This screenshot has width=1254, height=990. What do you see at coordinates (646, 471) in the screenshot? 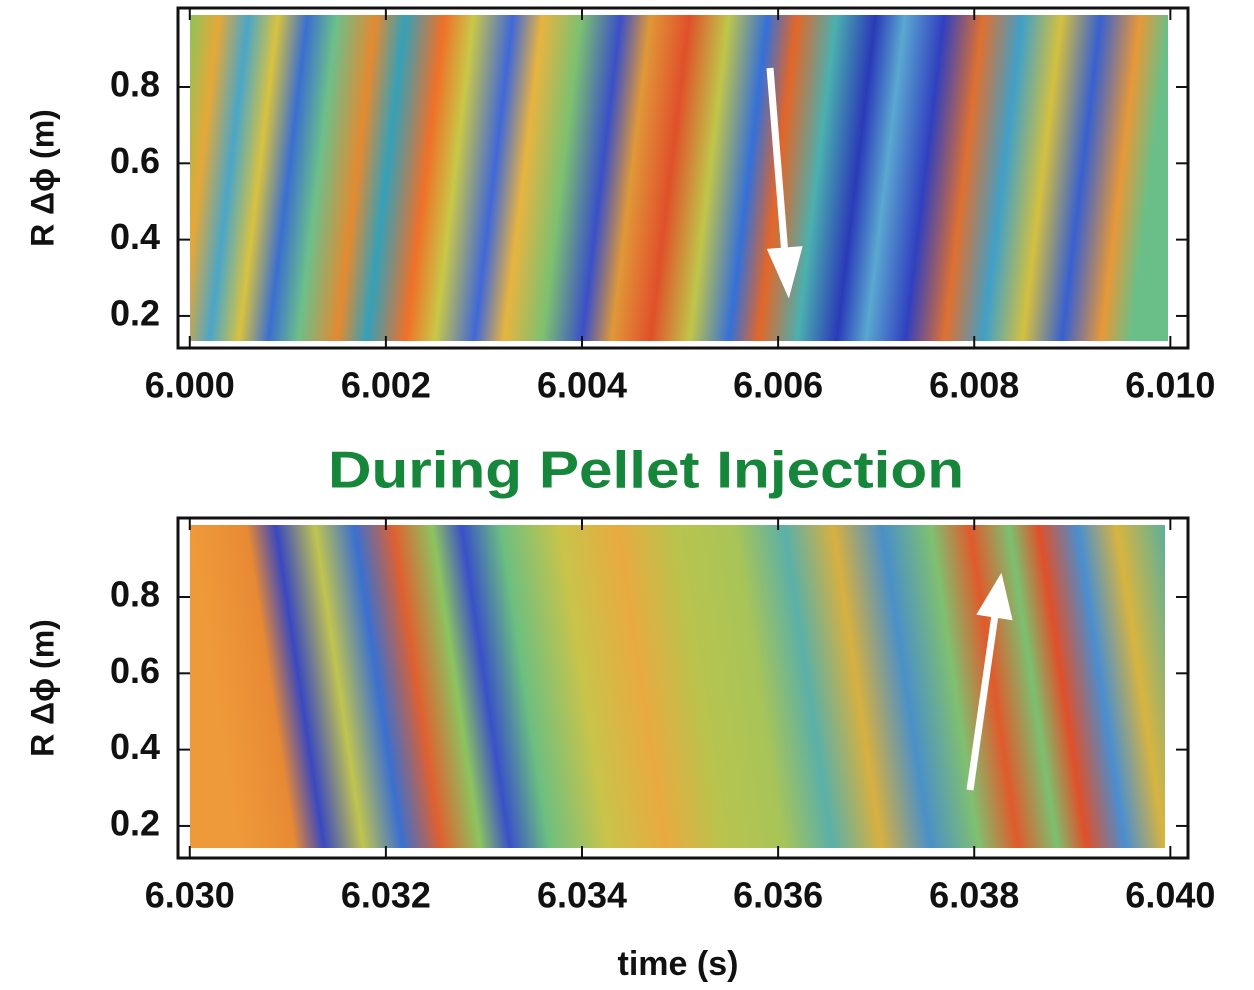
I see `chart-title: During Pellet Injection` at bounding box center [646, 471].